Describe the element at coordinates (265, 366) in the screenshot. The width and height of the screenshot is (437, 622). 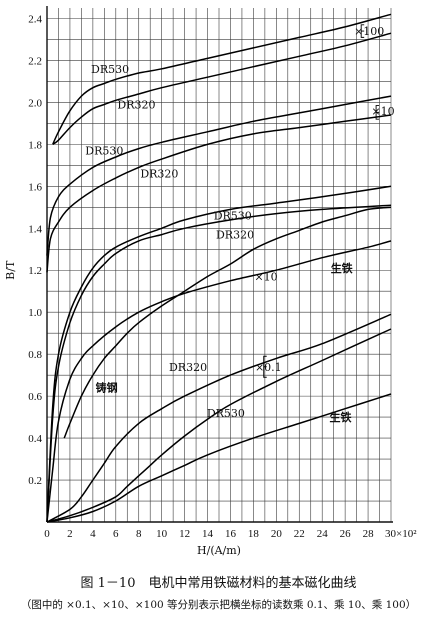
I see `bracket-x01` at that location.